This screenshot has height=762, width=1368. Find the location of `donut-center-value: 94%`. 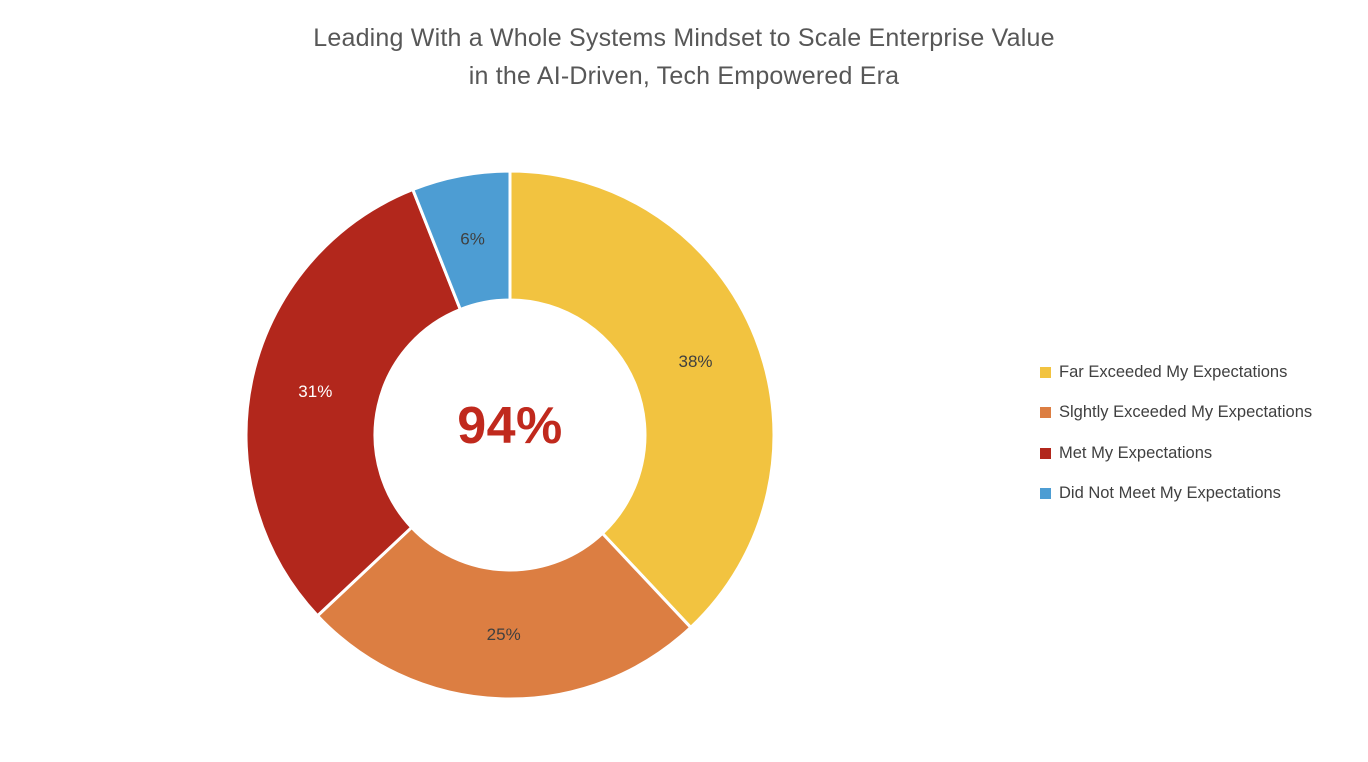

donut-center-value: 94% is located at coordinates (510, 426).